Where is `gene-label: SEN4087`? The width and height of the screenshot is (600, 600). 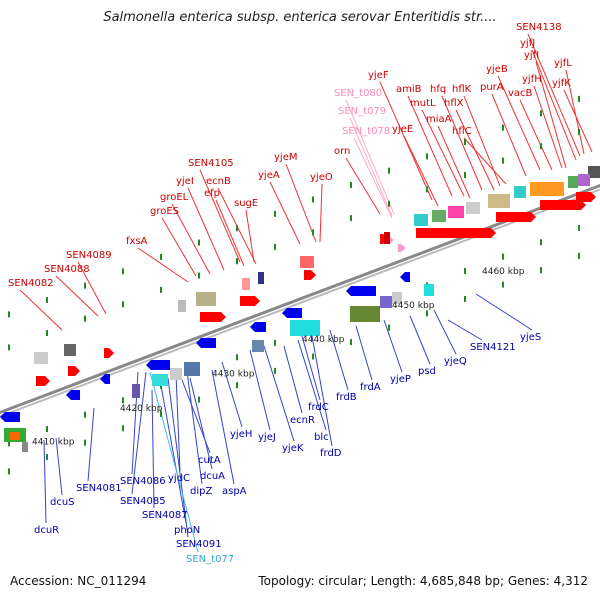 gene-label: SEN4087 is located at coordinates (165, 515).